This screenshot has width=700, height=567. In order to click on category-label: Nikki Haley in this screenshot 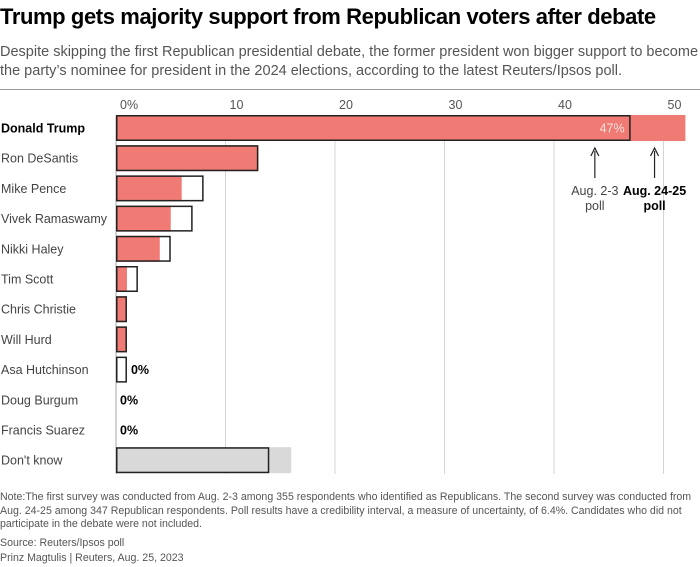, I will do `click(32, 249)`.